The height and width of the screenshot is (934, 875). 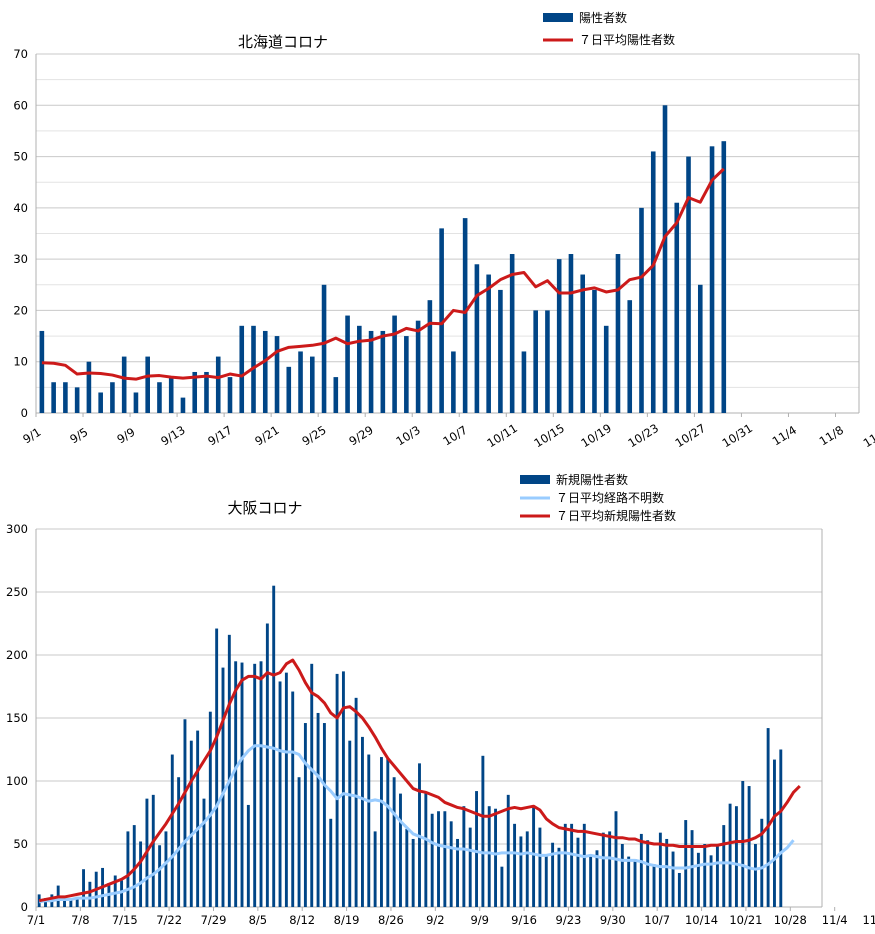 What do you see at coordinates (20, 259) in the screenshot?
I see `y-tick-label: 30` at bounding box center [20, 259].